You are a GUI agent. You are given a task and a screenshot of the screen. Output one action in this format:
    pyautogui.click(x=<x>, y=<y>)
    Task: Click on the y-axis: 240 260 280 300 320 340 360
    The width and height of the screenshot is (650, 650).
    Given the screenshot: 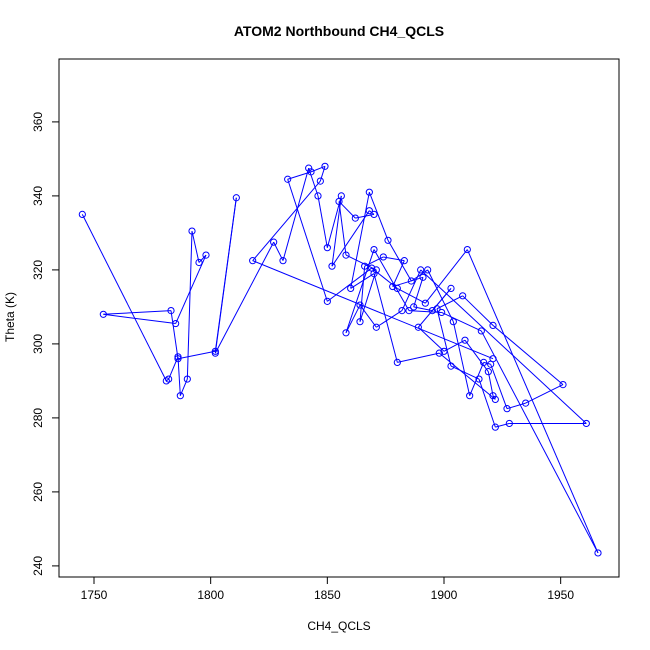 What is the action you would take?
    pyautogui.click(x=45, y=344)
    